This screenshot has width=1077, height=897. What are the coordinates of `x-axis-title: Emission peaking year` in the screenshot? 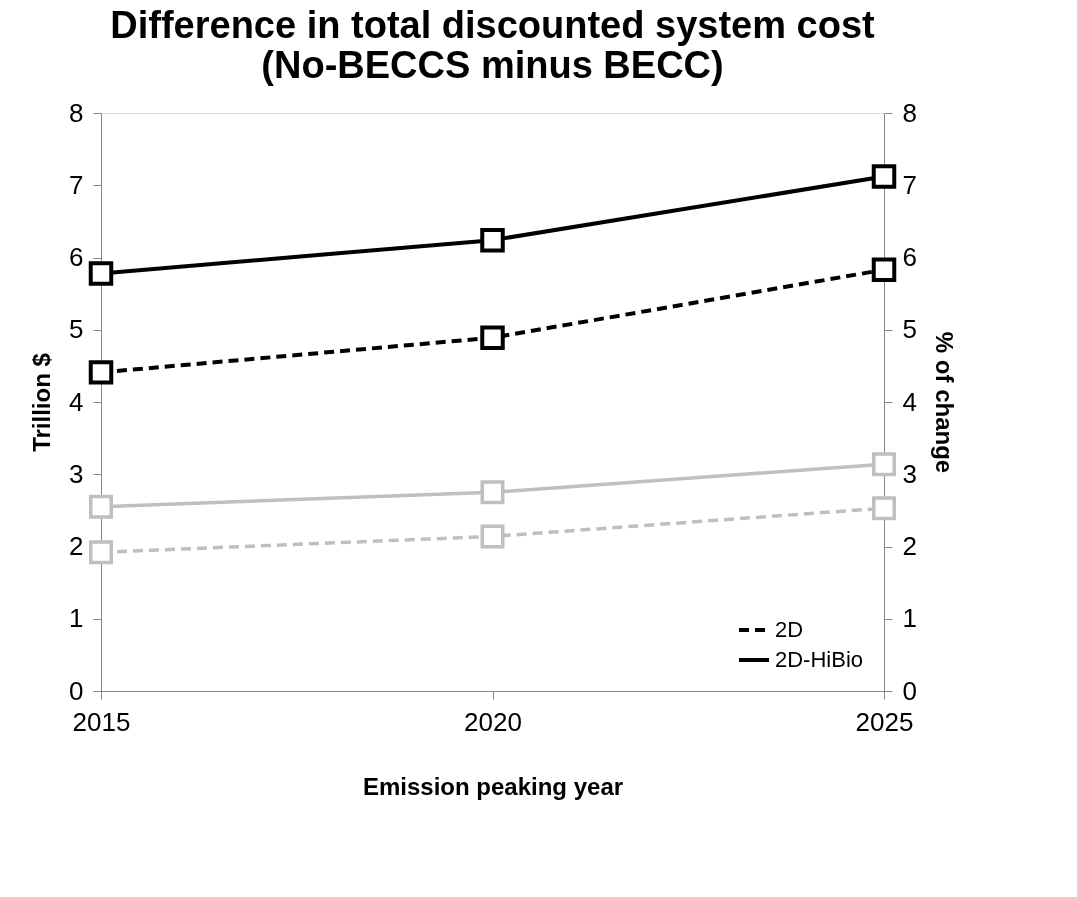 It's located at (493, 786).